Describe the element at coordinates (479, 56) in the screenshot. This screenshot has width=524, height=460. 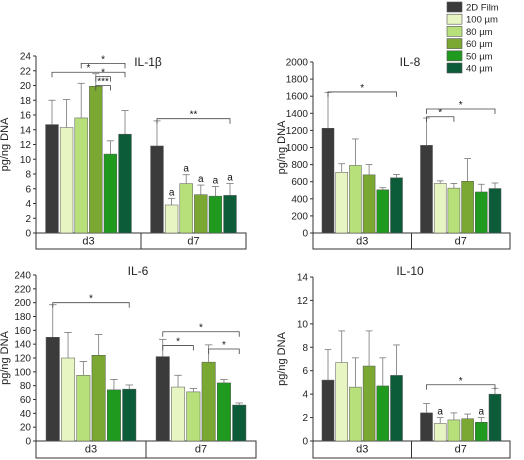
I see `legend-label: 50 µm` at that location.